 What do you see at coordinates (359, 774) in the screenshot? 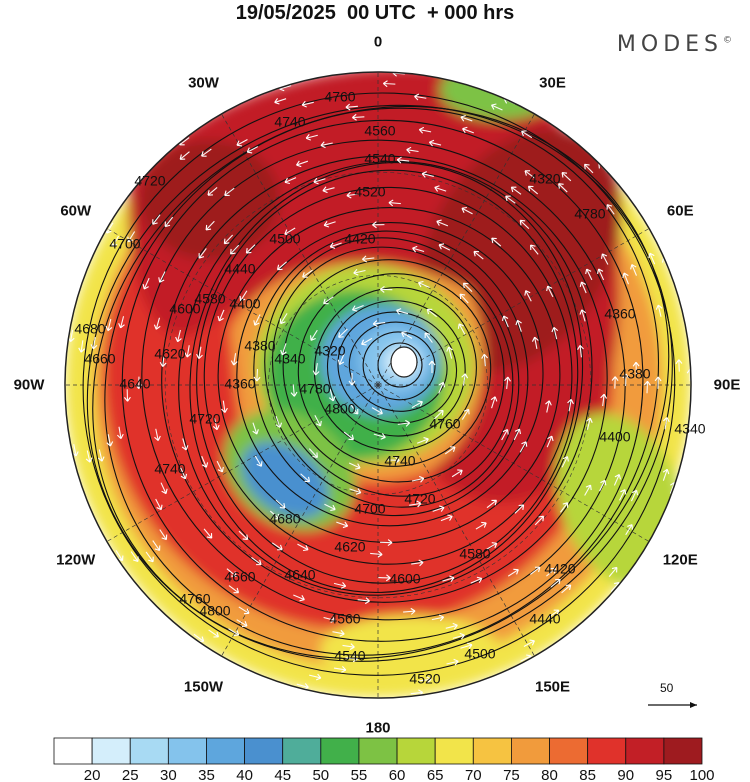
I see `colorbar-tick: 55` at bounding box center [359, 774].